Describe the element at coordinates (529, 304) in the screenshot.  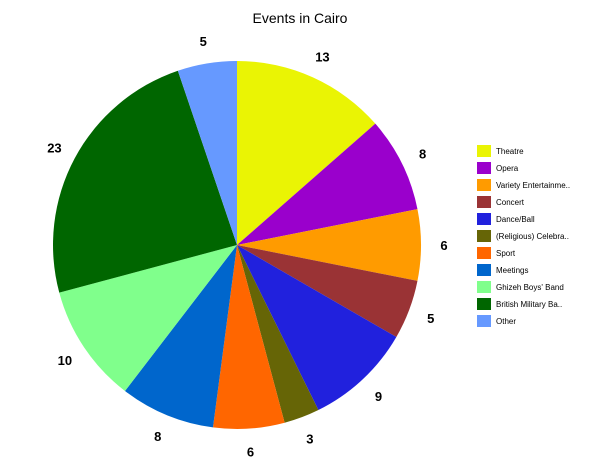
I see `legend-label-9: British Military Ba..` at that location.